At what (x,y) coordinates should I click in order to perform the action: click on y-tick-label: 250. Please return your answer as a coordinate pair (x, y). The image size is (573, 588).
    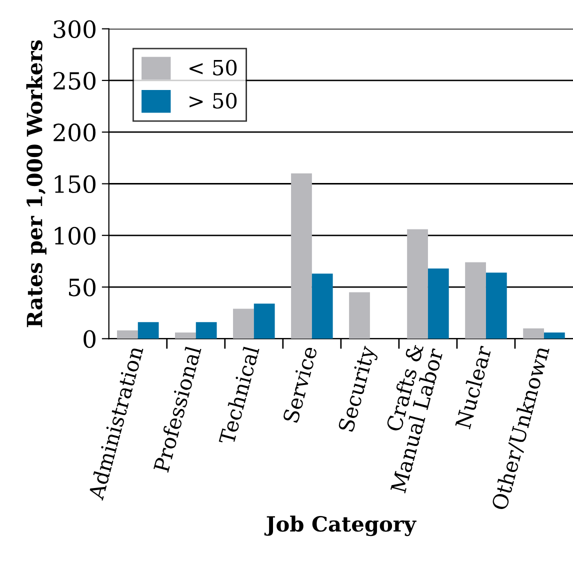
    Looking at the image, I should click on (75, 81).